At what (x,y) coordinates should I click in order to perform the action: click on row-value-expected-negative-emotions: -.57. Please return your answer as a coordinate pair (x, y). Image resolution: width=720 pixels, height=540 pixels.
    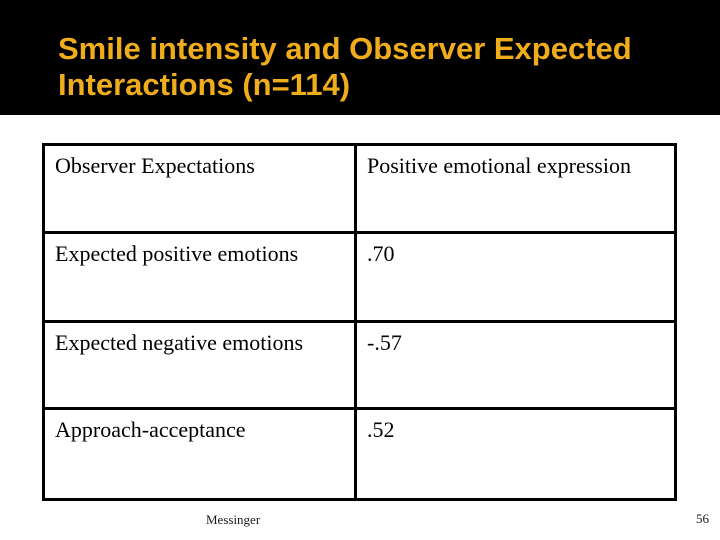
    Looking at the image, I should click on (515, 365).